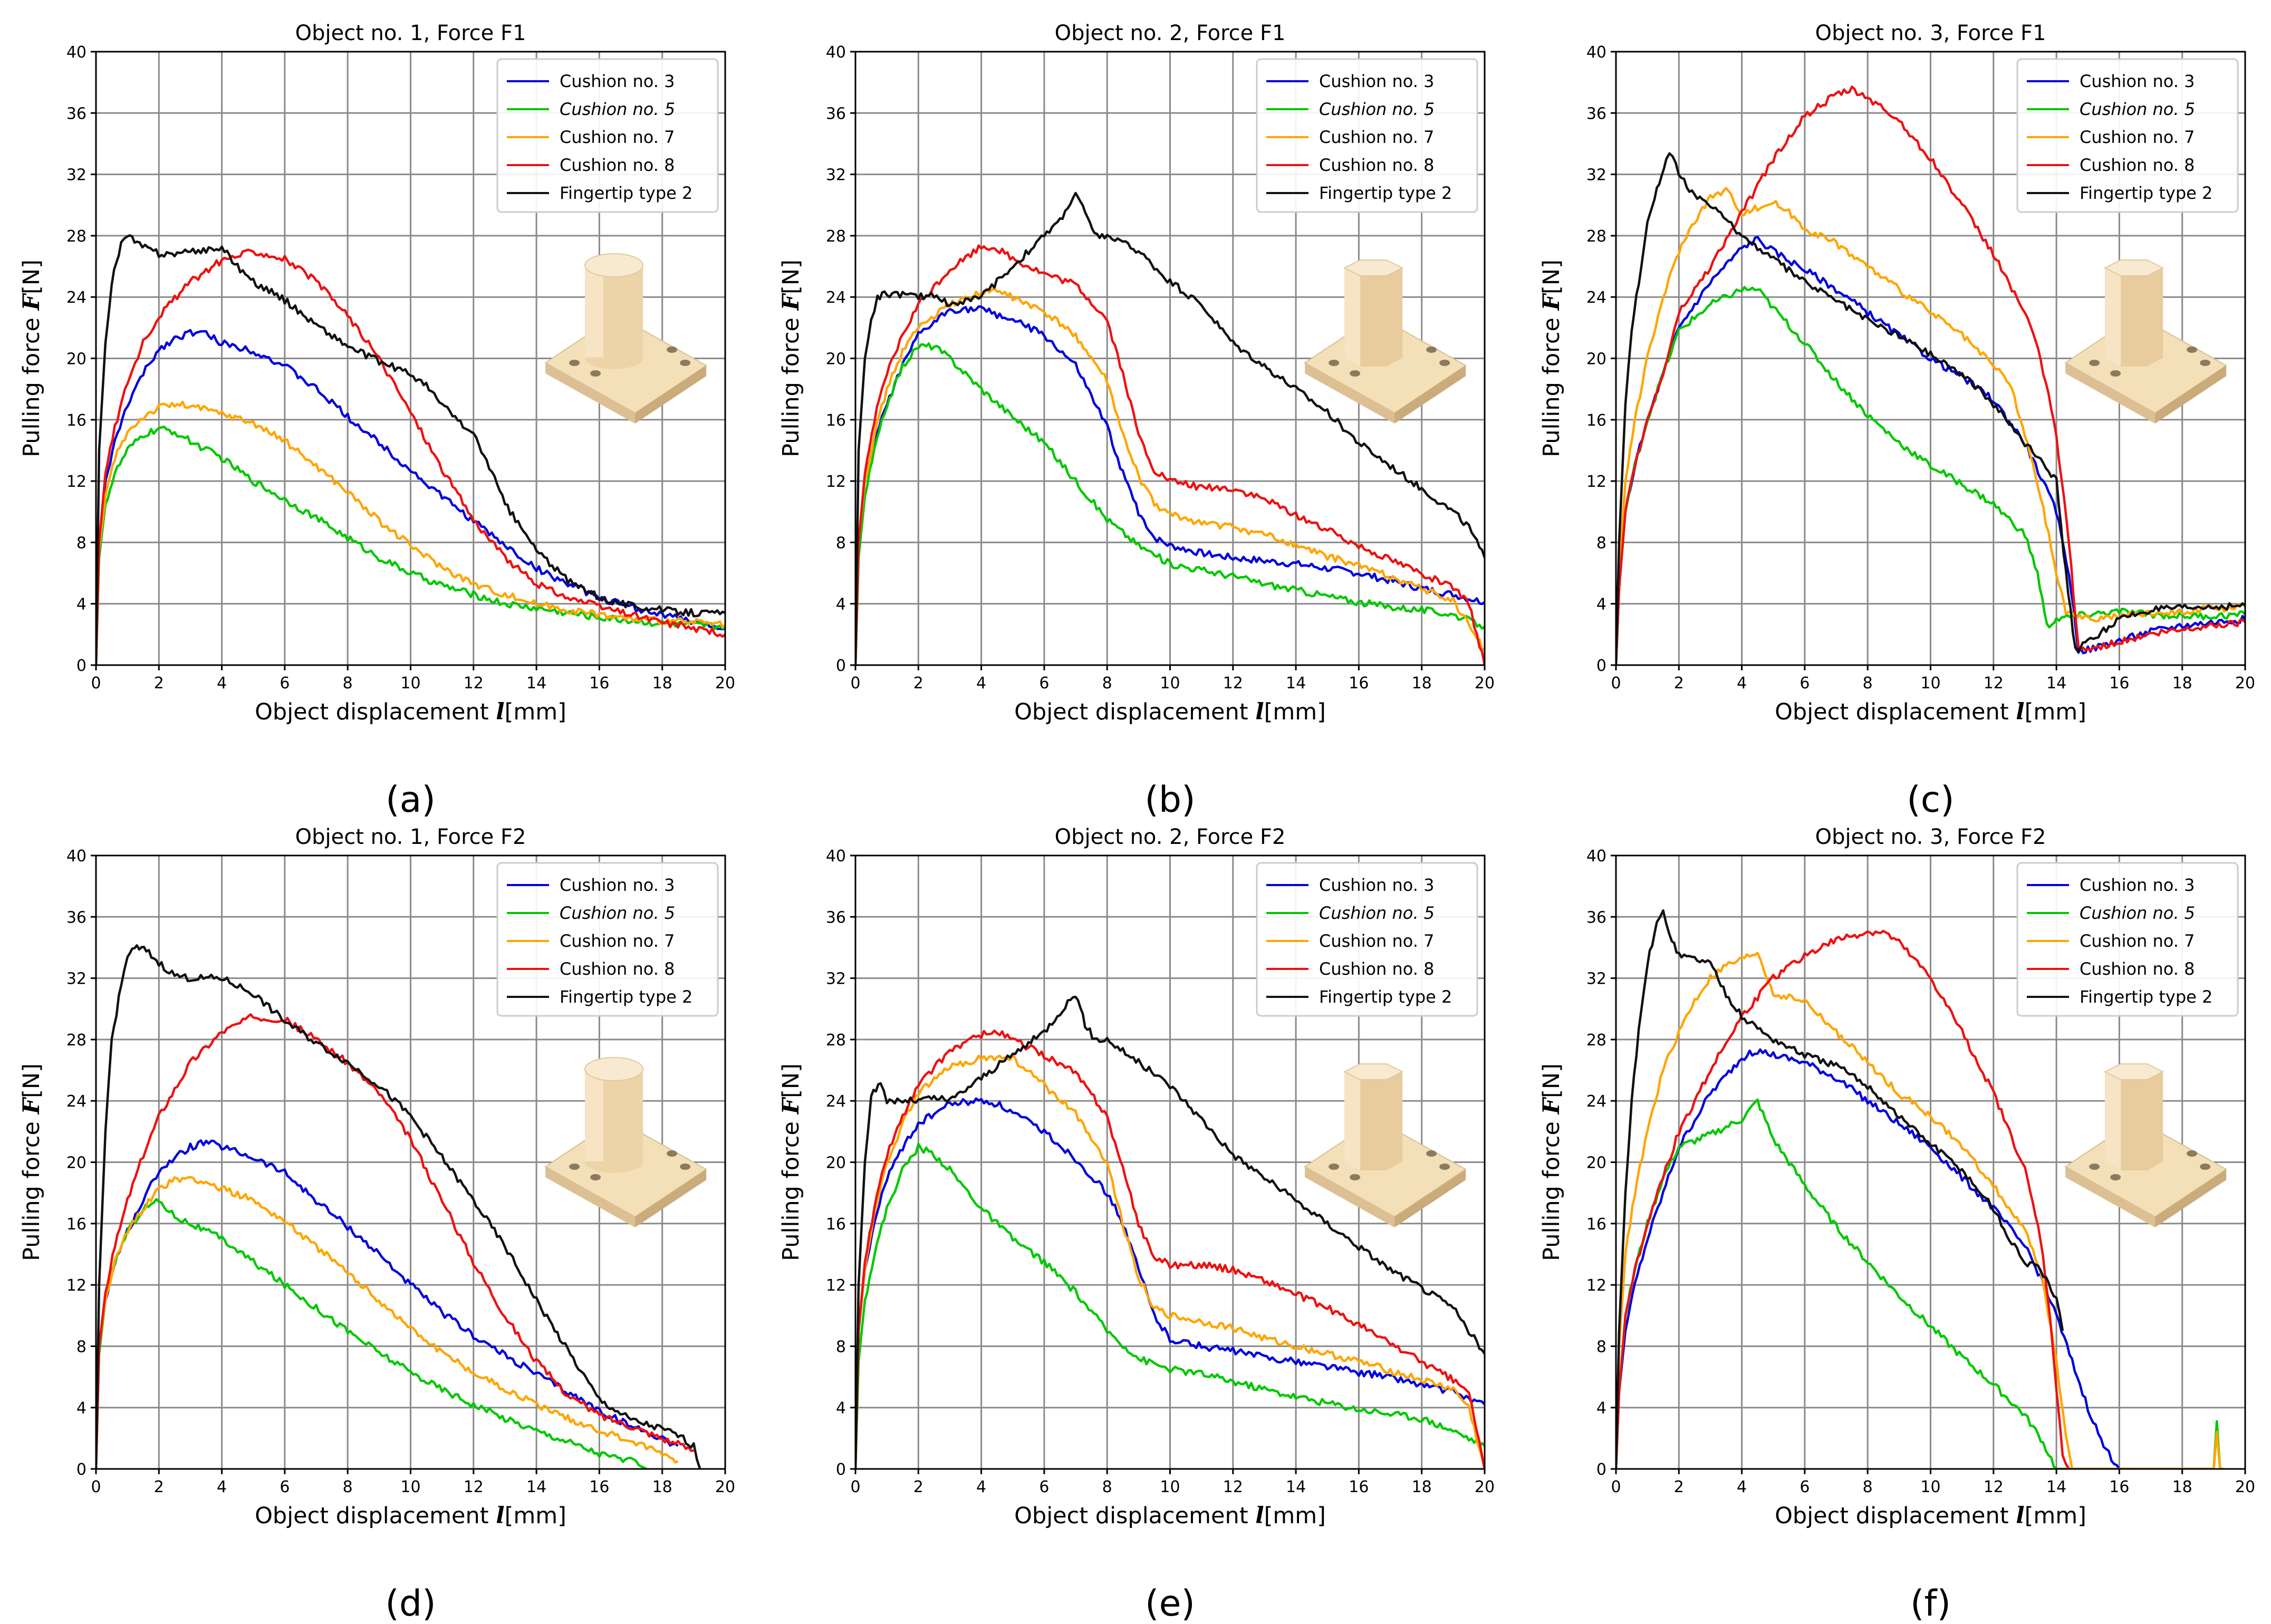 The width and height of the screenshot is (2271, 1624). What do you see at coordinates (410, 33) in the screenshot?
I see `chart-title: Object no. 1, Force F1` at bounding box center [410, 33].